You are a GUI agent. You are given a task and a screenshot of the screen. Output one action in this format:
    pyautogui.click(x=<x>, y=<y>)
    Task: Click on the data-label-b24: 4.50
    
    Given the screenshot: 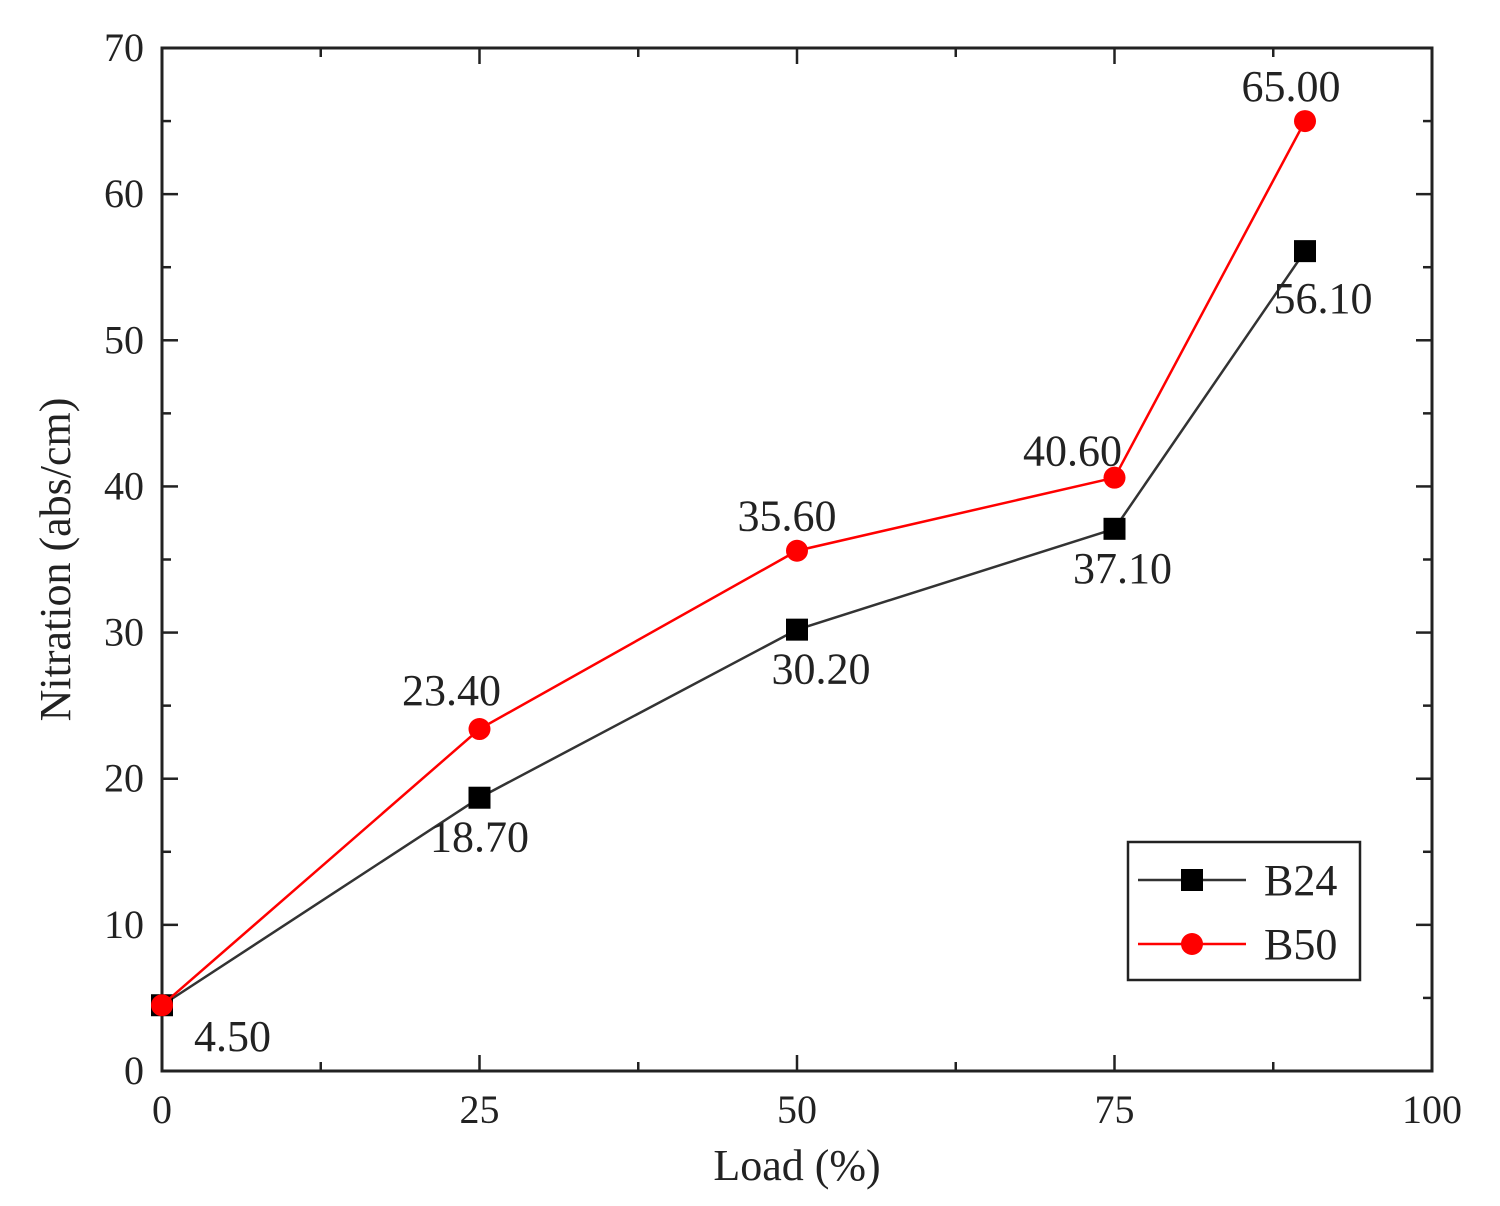 What is the action you would take?
    pyautogui.click(x=232, y=1036)
    